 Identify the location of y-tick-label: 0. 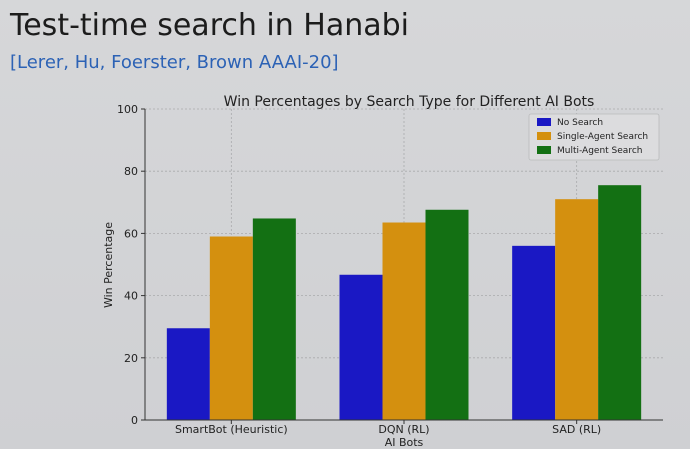
(134, 420).